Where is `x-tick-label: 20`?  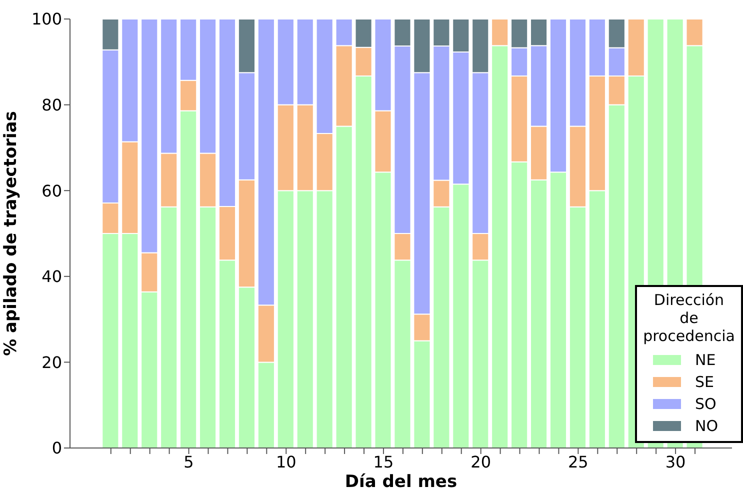
x-tick-label: 20 is located at coordinates (481, 462).